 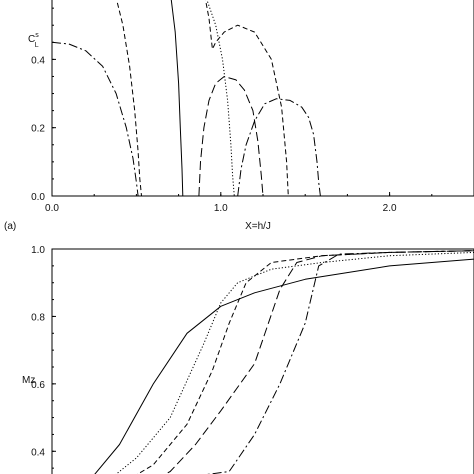 What do you see at coordinates (28, 380) in the screenshot?
I see `y-axis-label: Mz` at bounding box center [28, 380].